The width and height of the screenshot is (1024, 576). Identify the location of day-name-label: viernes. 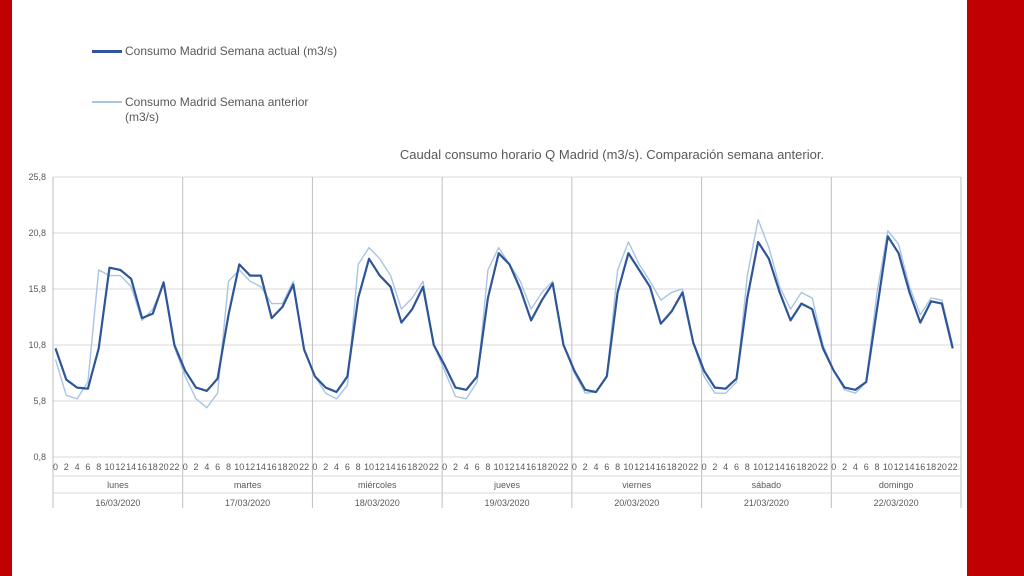
(637, 485).